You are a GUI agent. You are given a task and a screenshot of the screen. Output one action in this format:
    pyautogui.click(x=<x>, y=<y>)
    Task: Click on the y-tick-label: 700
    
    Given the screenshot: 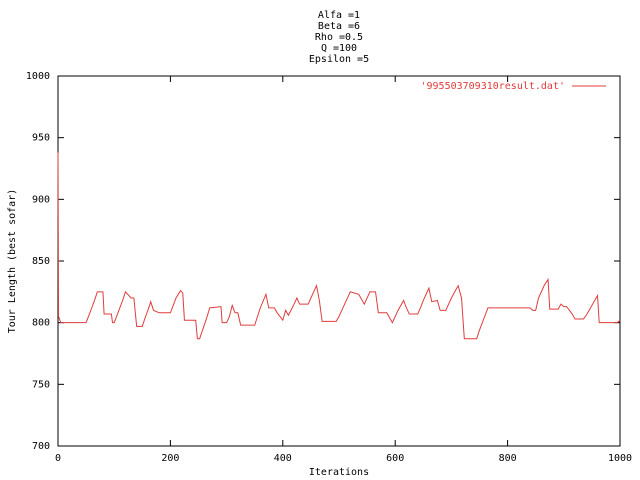 What is the action you would take?
    pyautogui.click(x=41, y=446)
    